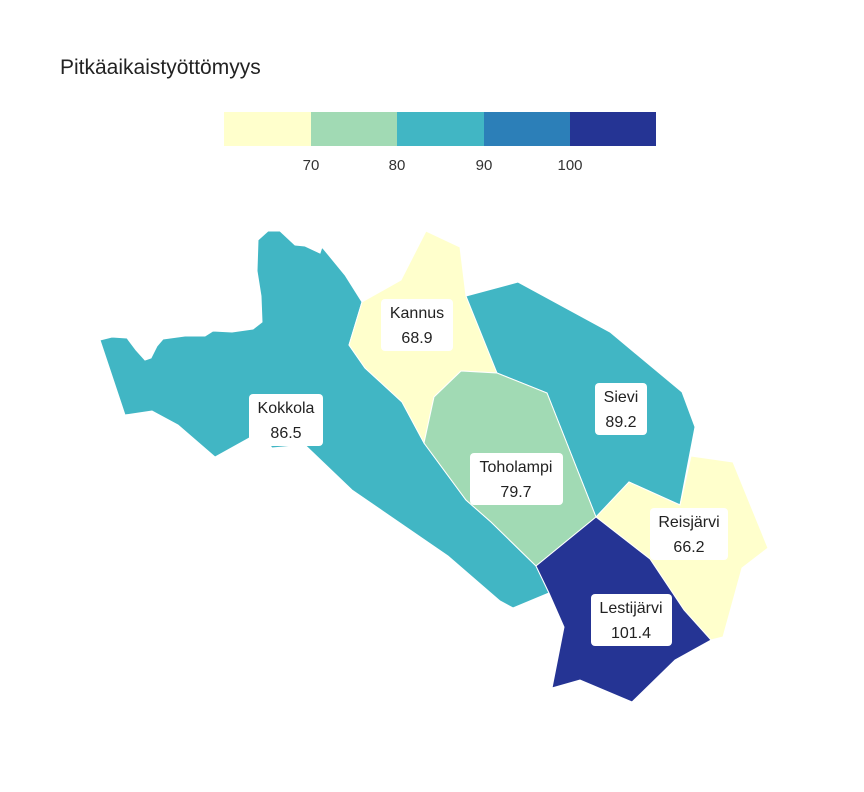 This screenshot has height=792, width=864. I want to click on legend-tick-90: 90, so click(484, 165).